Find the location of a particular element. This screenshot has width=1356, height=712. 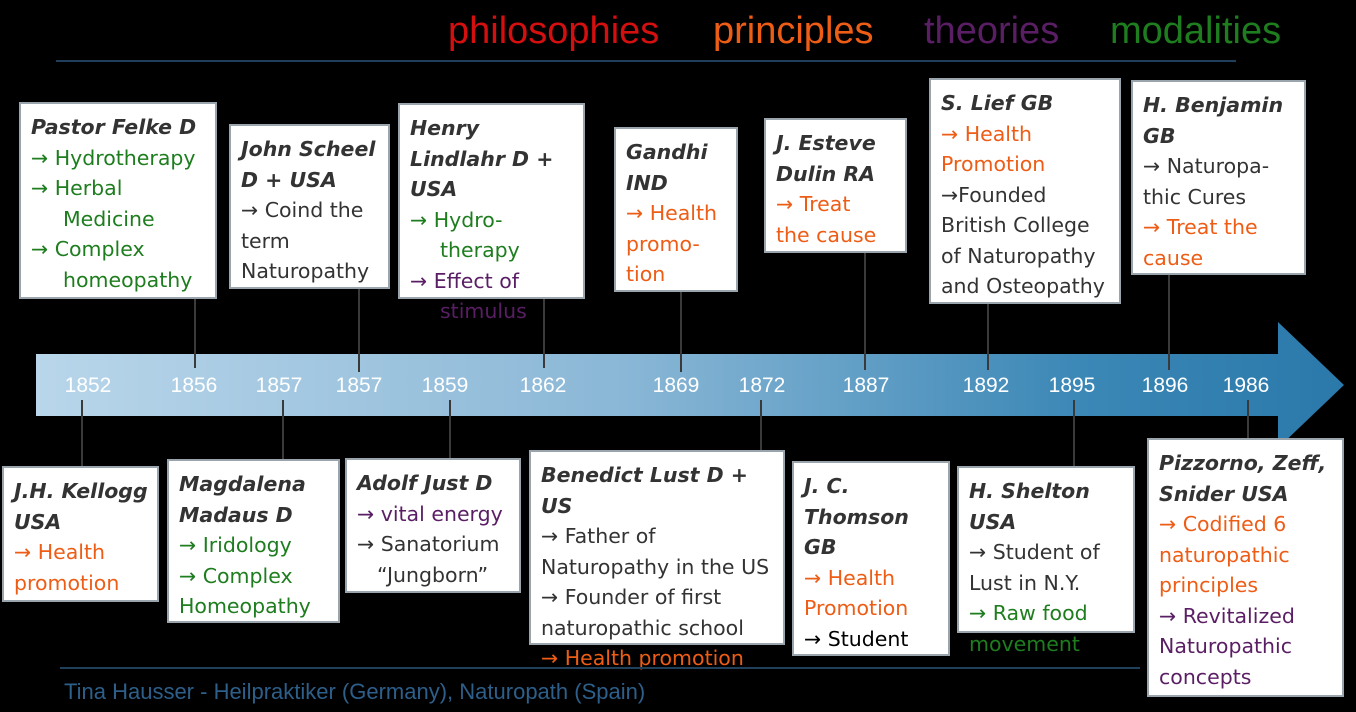

card-name: Henry Lindlahr D + USA is located at coordinates (482, 158).